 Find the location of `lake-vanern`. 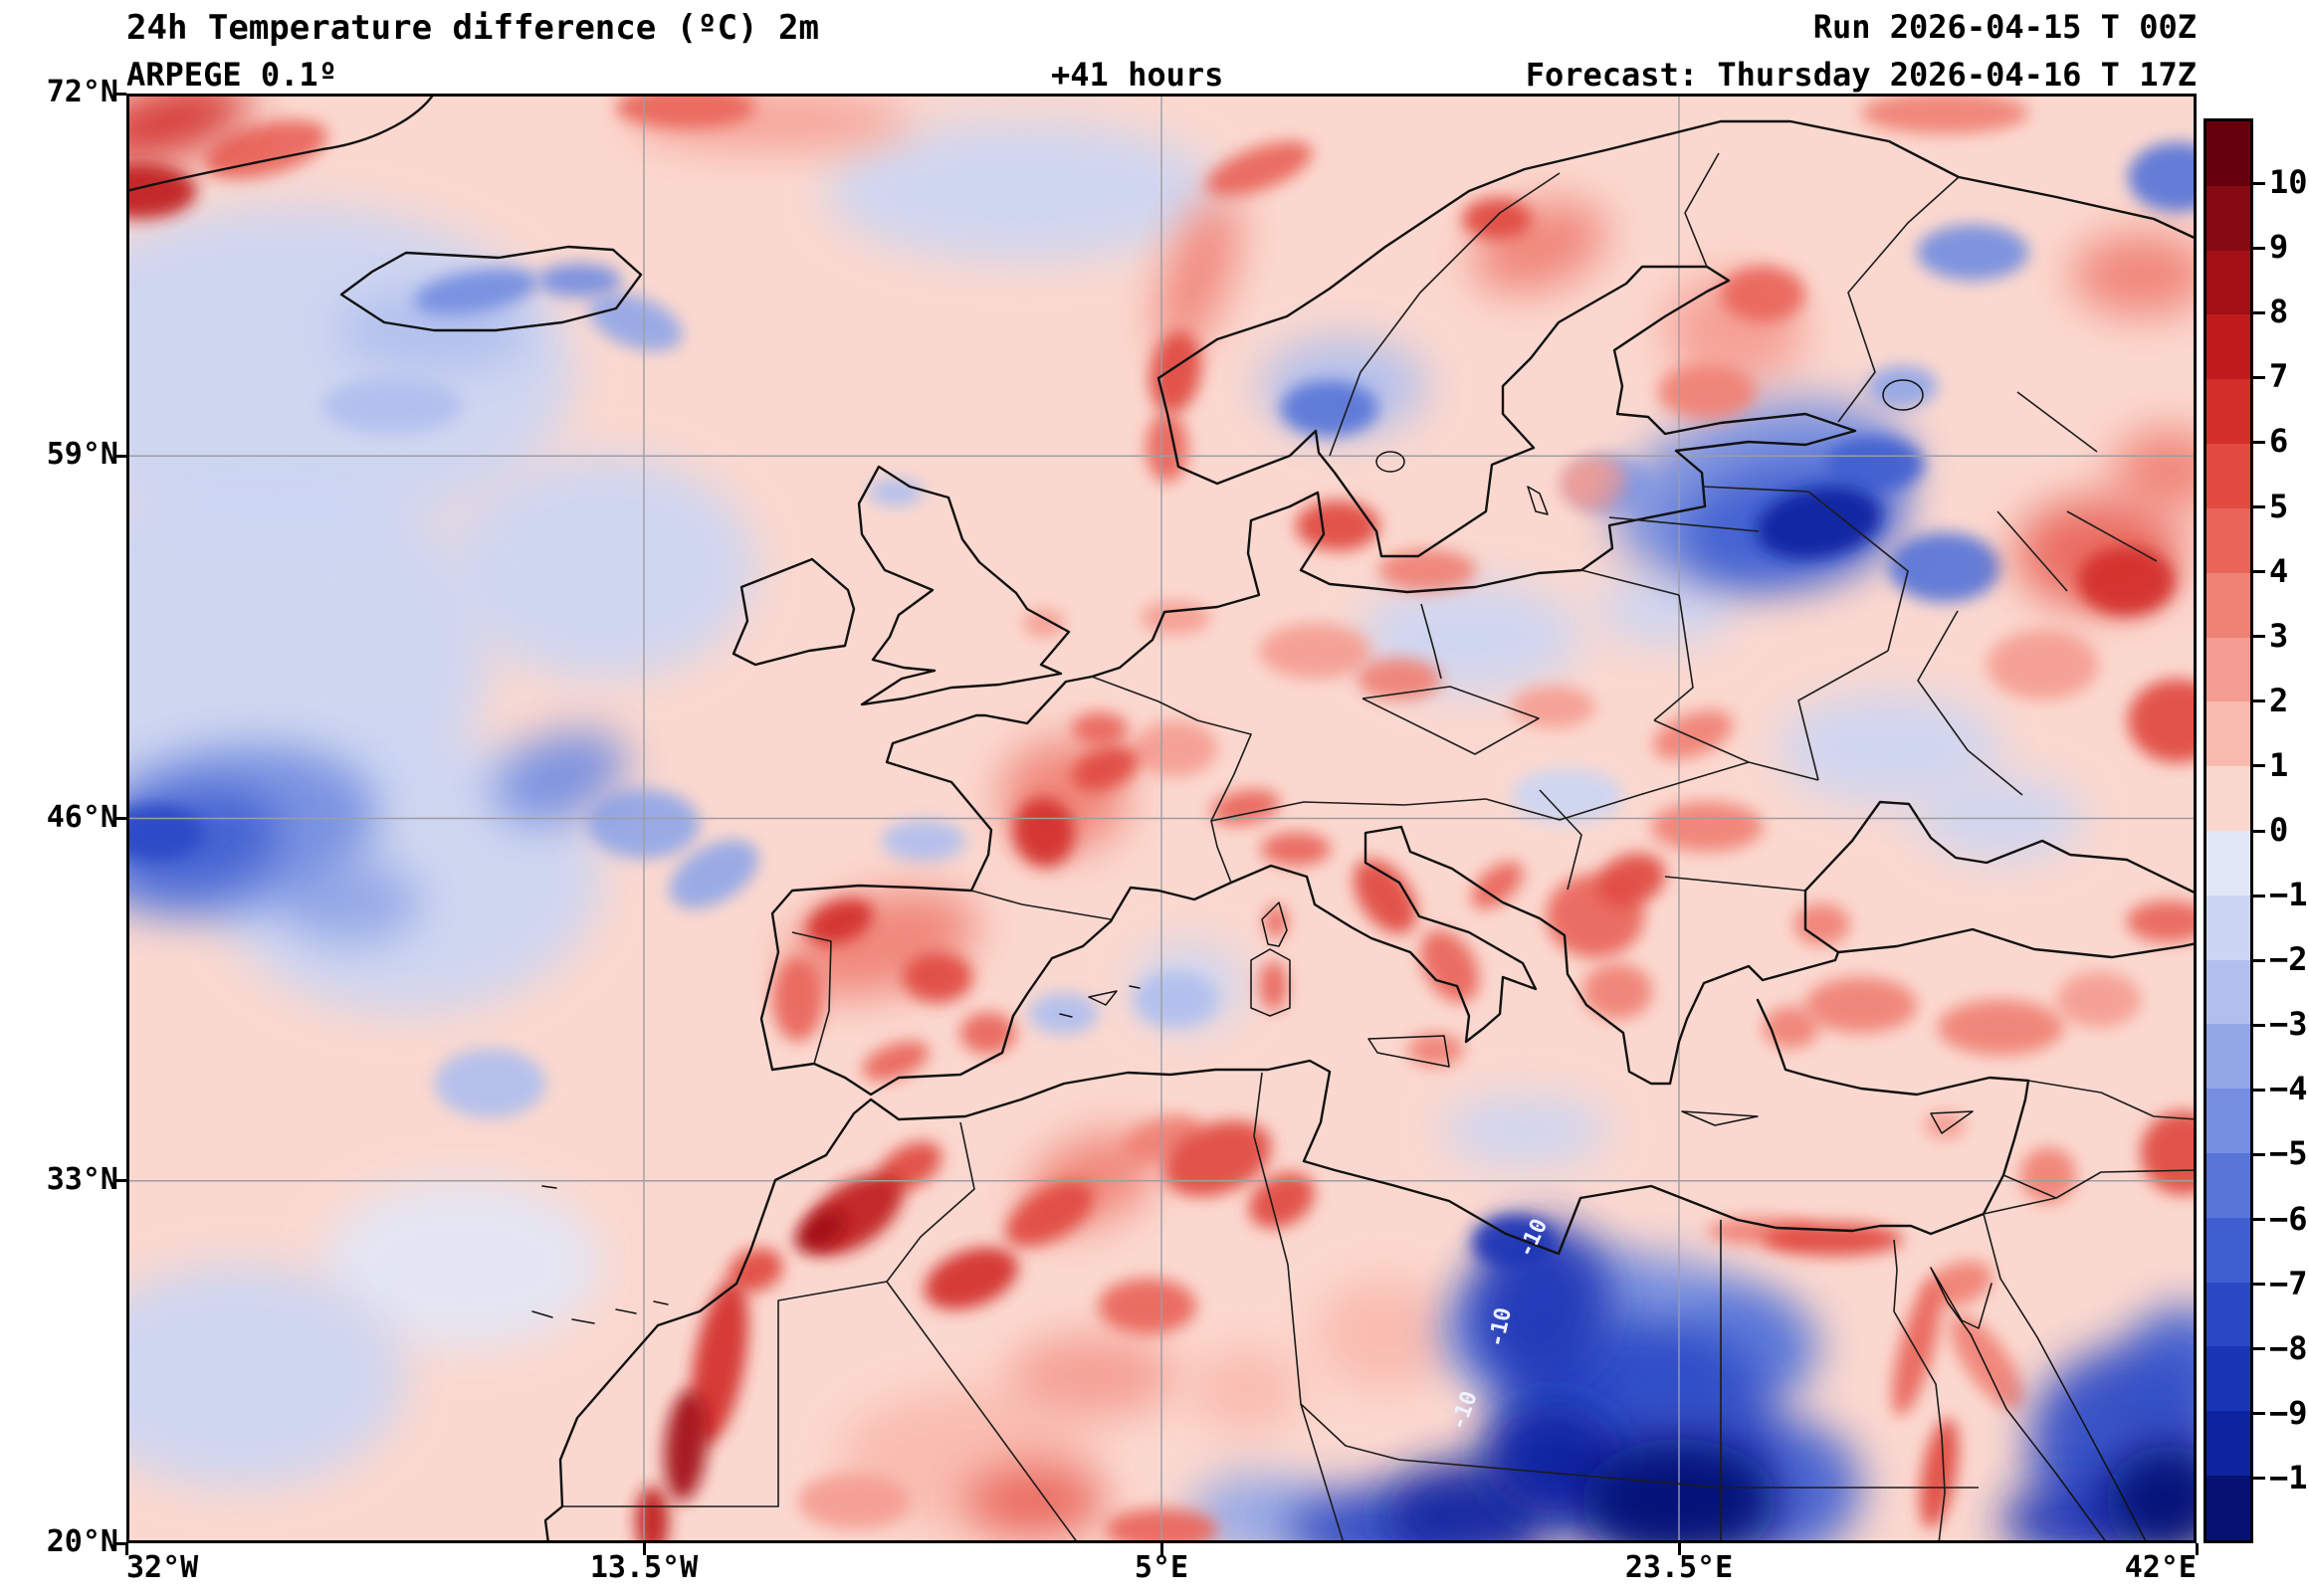

lake-vanern is located at coordinates (1390, 462).